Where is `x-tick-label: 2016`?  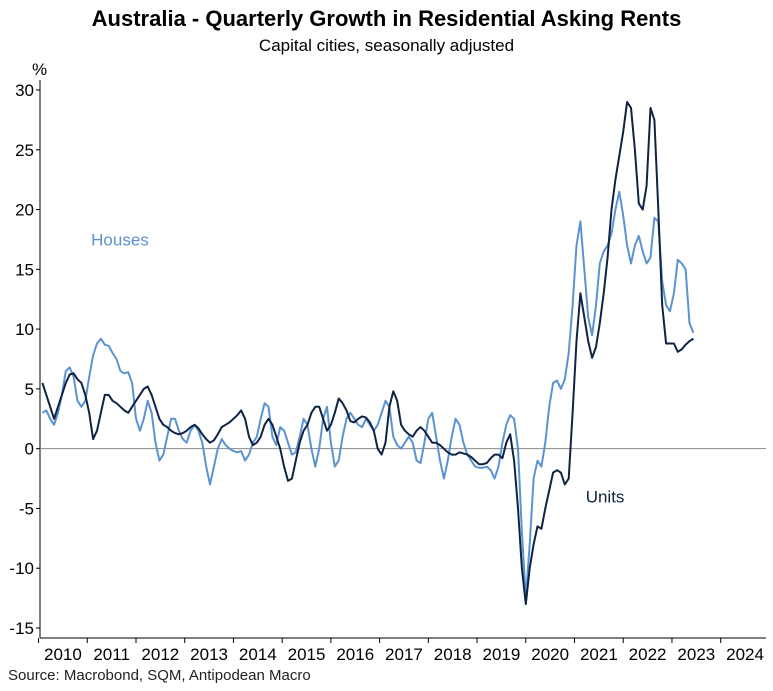
x-tick-label: 2016 is located at coordinates (355, 654).